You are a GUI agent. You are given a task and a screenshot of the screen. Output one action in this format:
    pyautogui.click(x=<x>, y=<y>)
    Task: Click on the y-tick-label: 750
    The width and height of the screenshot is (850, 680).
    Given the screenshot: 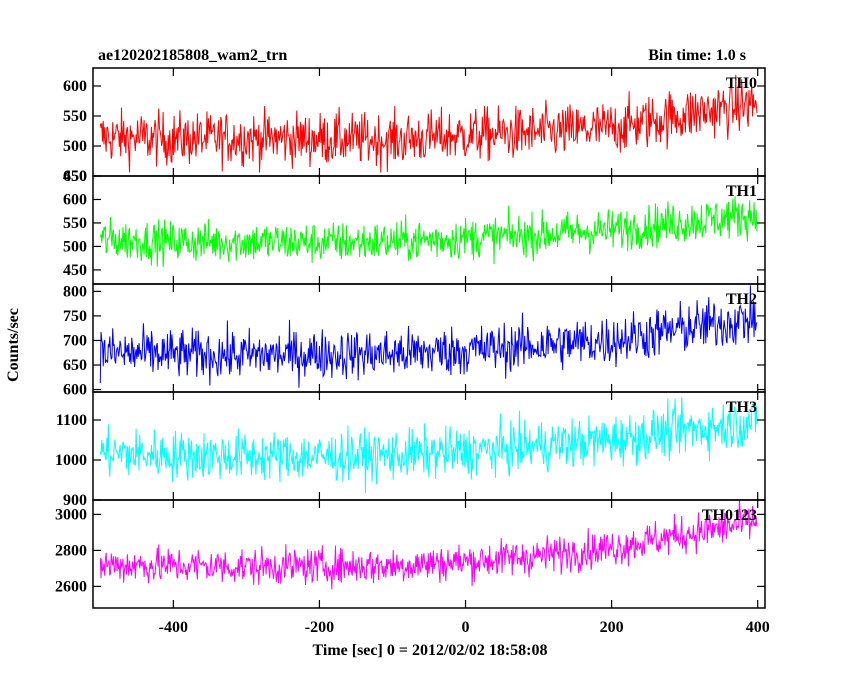 What is the action you would take?
    pyautogui.click(x=75, y=316)
    